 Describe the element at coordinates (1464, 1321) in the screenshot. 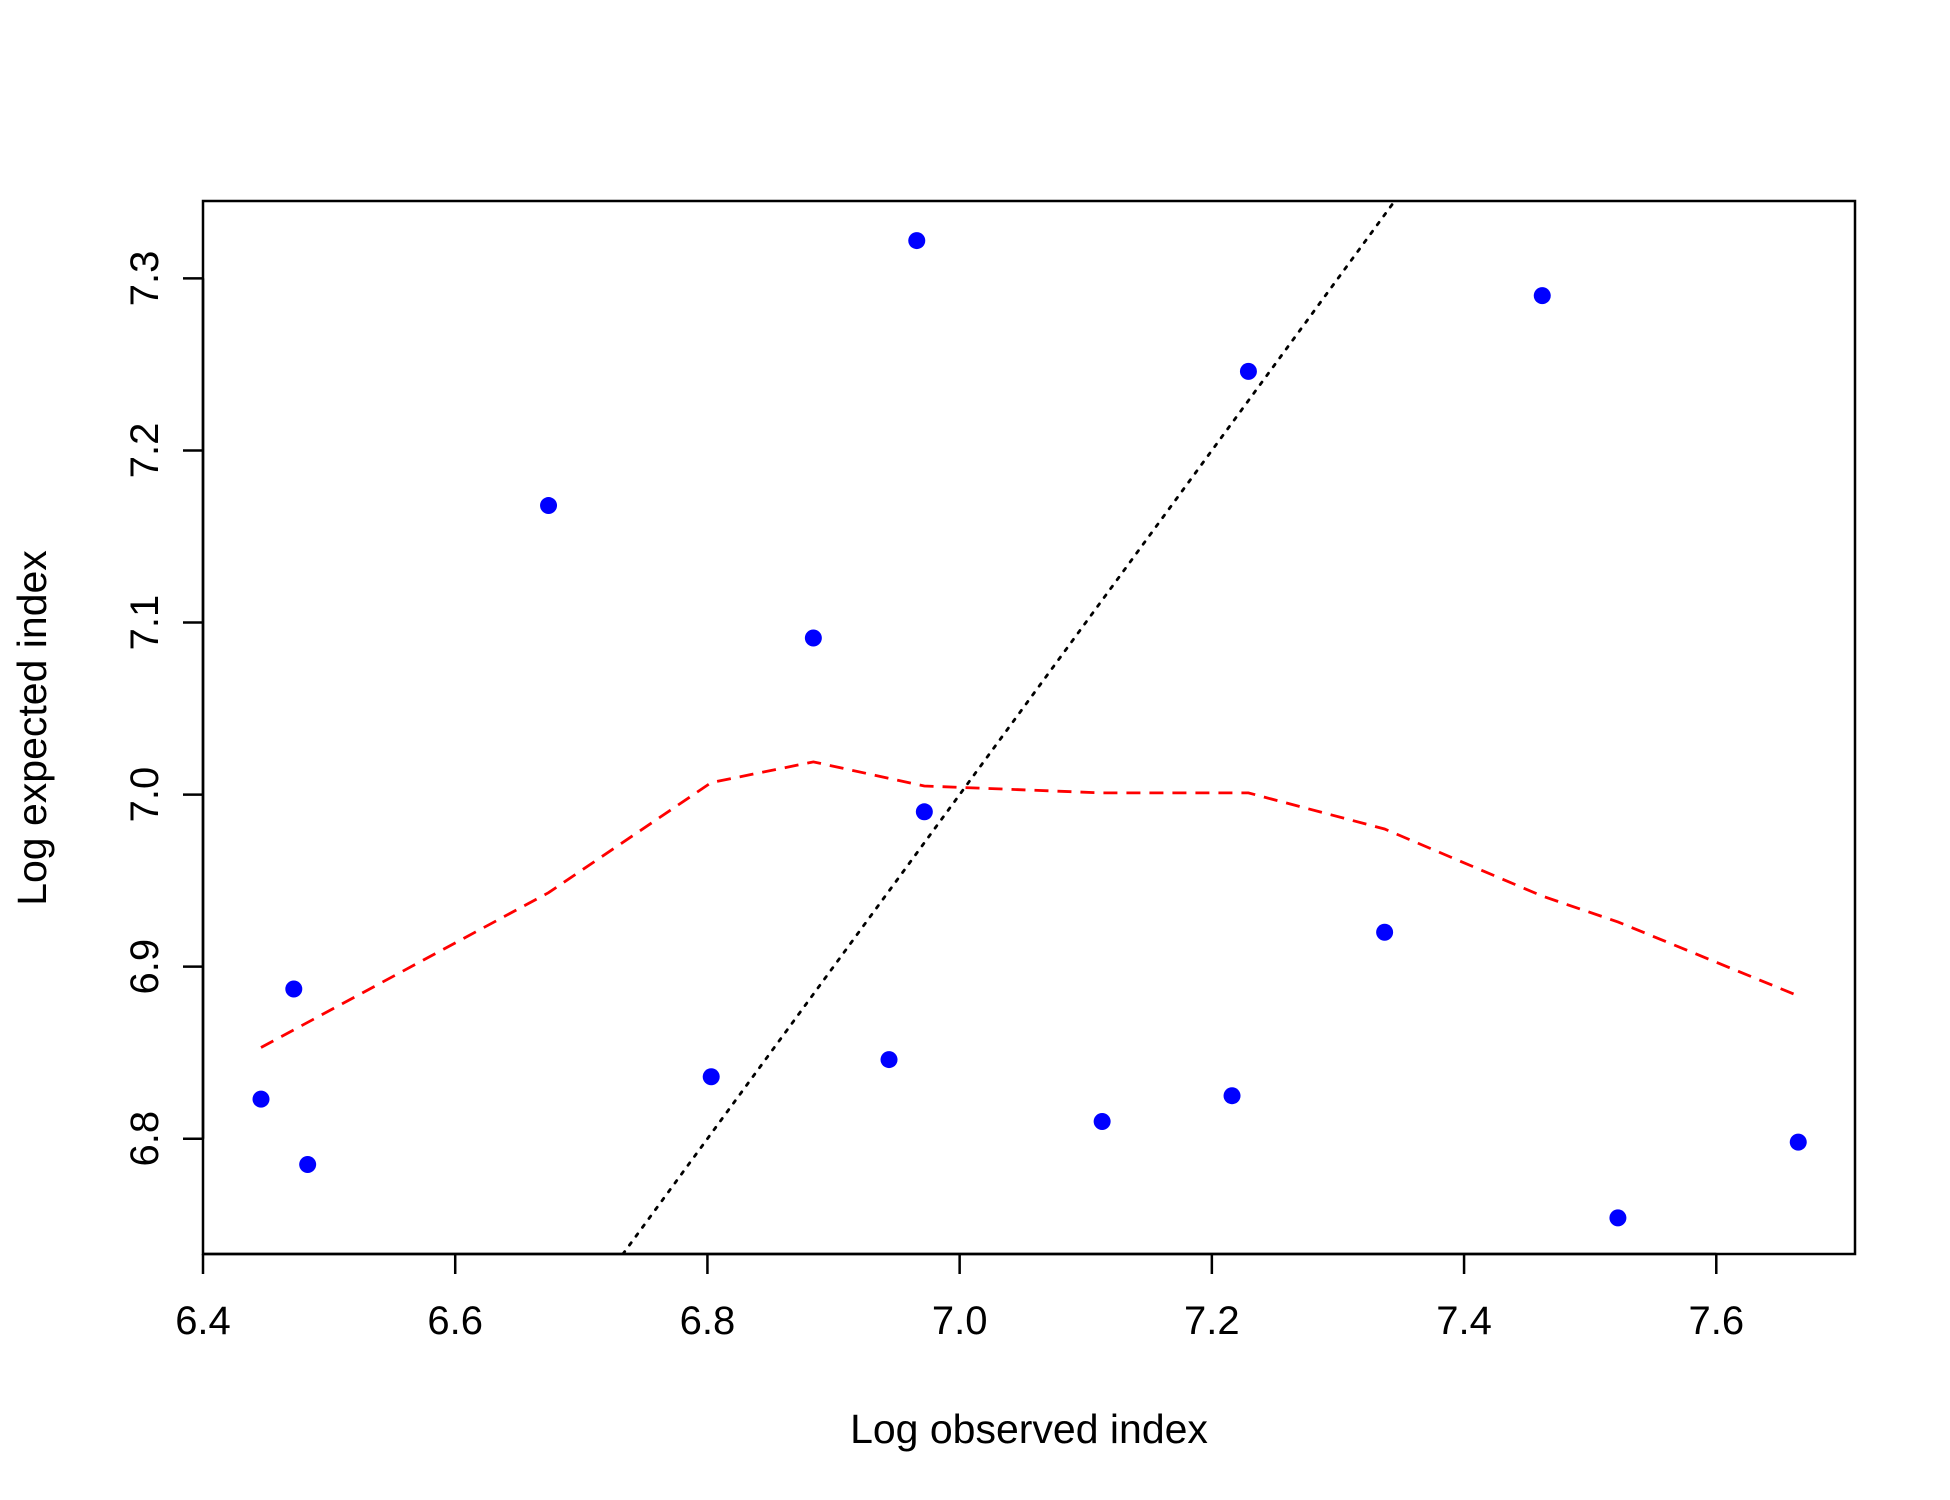

I see `x-tick-label: 7.4` at that location.